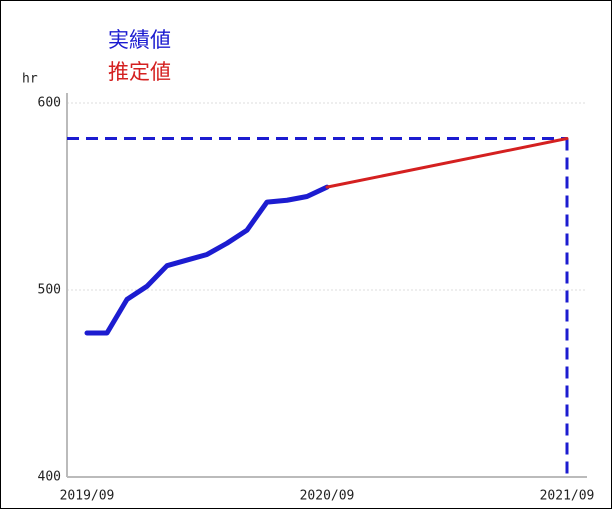 Image resolution: width=612 pixels, height=509 pixels. I want to click on y-tick-label: 500, so click(49, 290).